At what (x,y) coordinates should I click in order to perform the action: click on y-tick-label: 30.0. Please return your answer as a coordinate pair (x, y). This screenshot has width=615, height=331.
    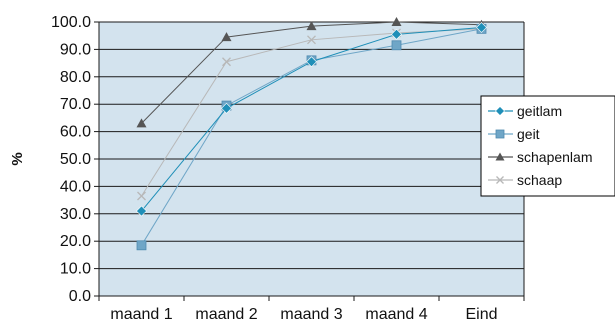
    Looking at the image, I should click on (75, 214).